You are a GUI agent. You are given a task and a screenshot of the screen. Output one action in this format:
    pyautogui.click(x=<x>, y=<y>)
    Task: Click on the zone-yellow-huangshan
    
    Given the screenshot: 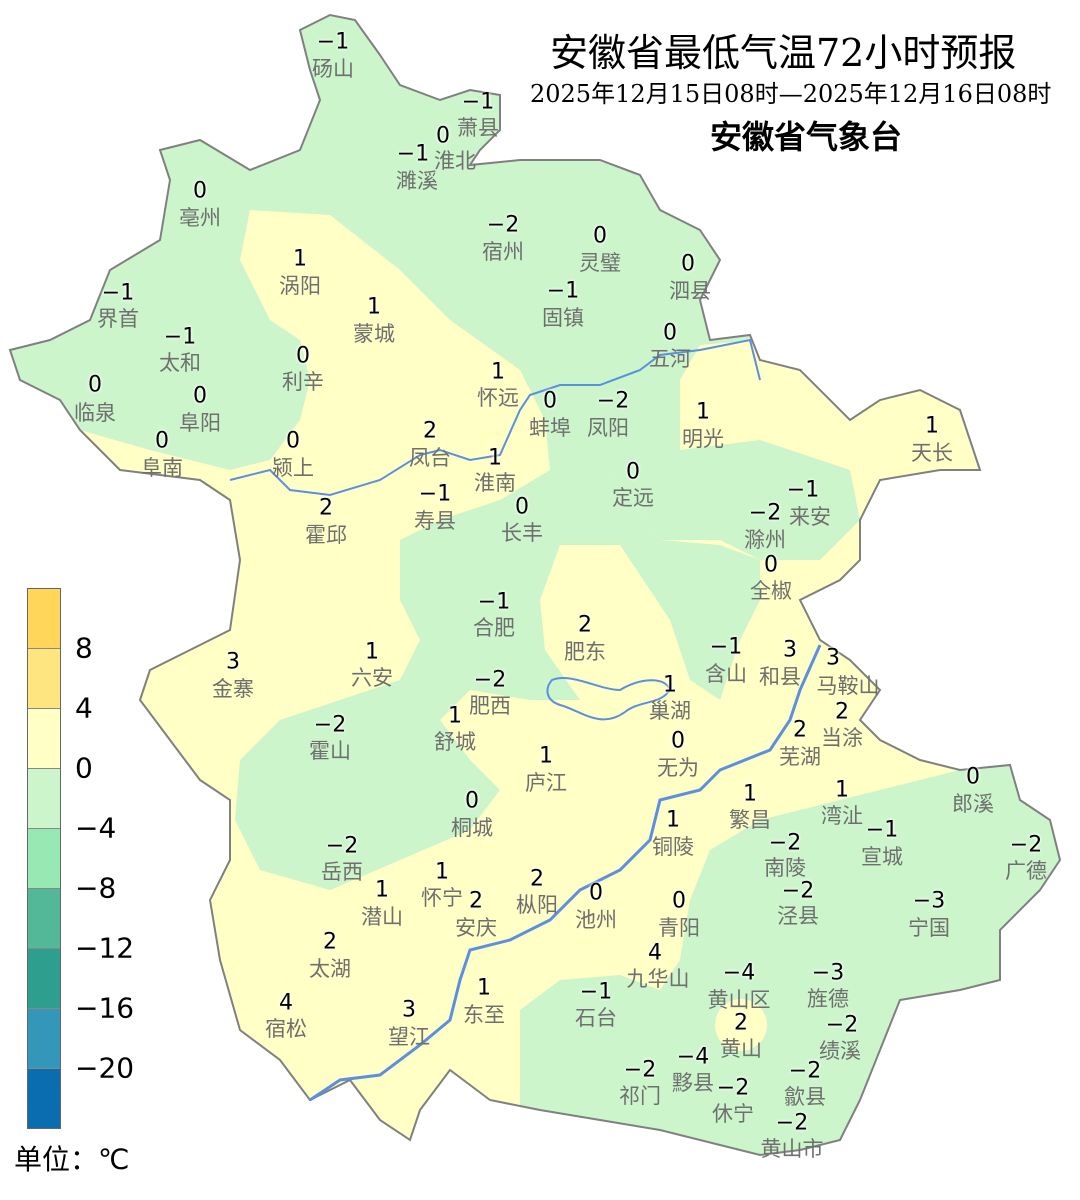 What is the action you would take?
    pyautogui.click(x=741, y=1025)
    